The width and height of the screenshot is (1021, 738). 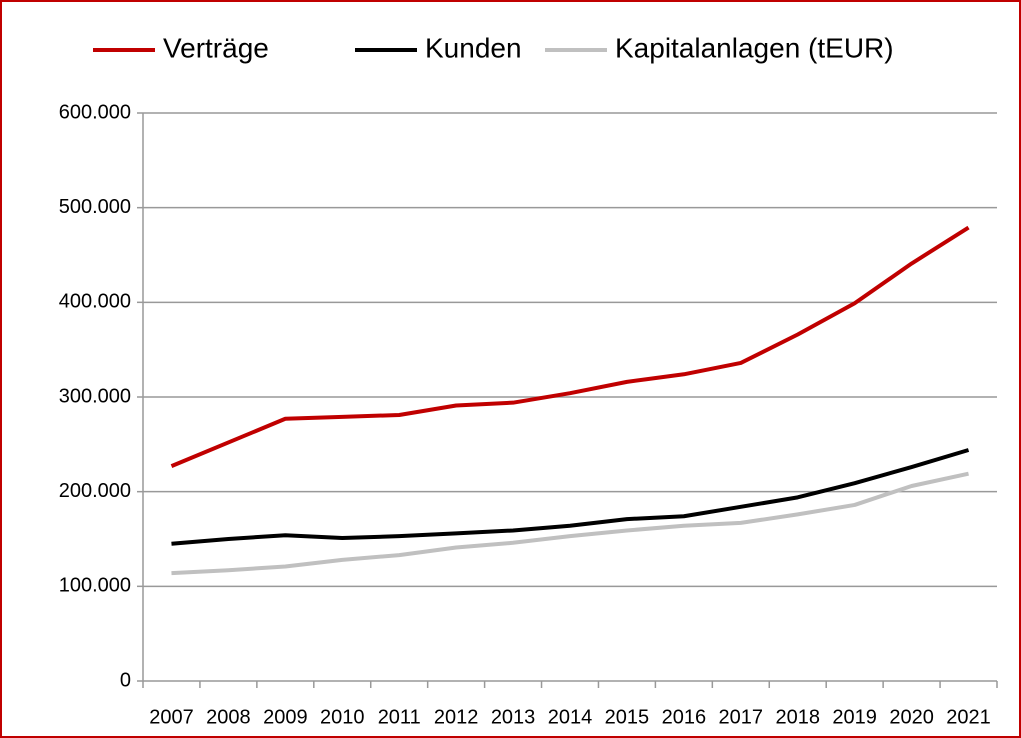 What do you see at coordinates (95, 396) in the screenshot?
I see `y-tick-label: 300.000` at bounding box center [95, 396].